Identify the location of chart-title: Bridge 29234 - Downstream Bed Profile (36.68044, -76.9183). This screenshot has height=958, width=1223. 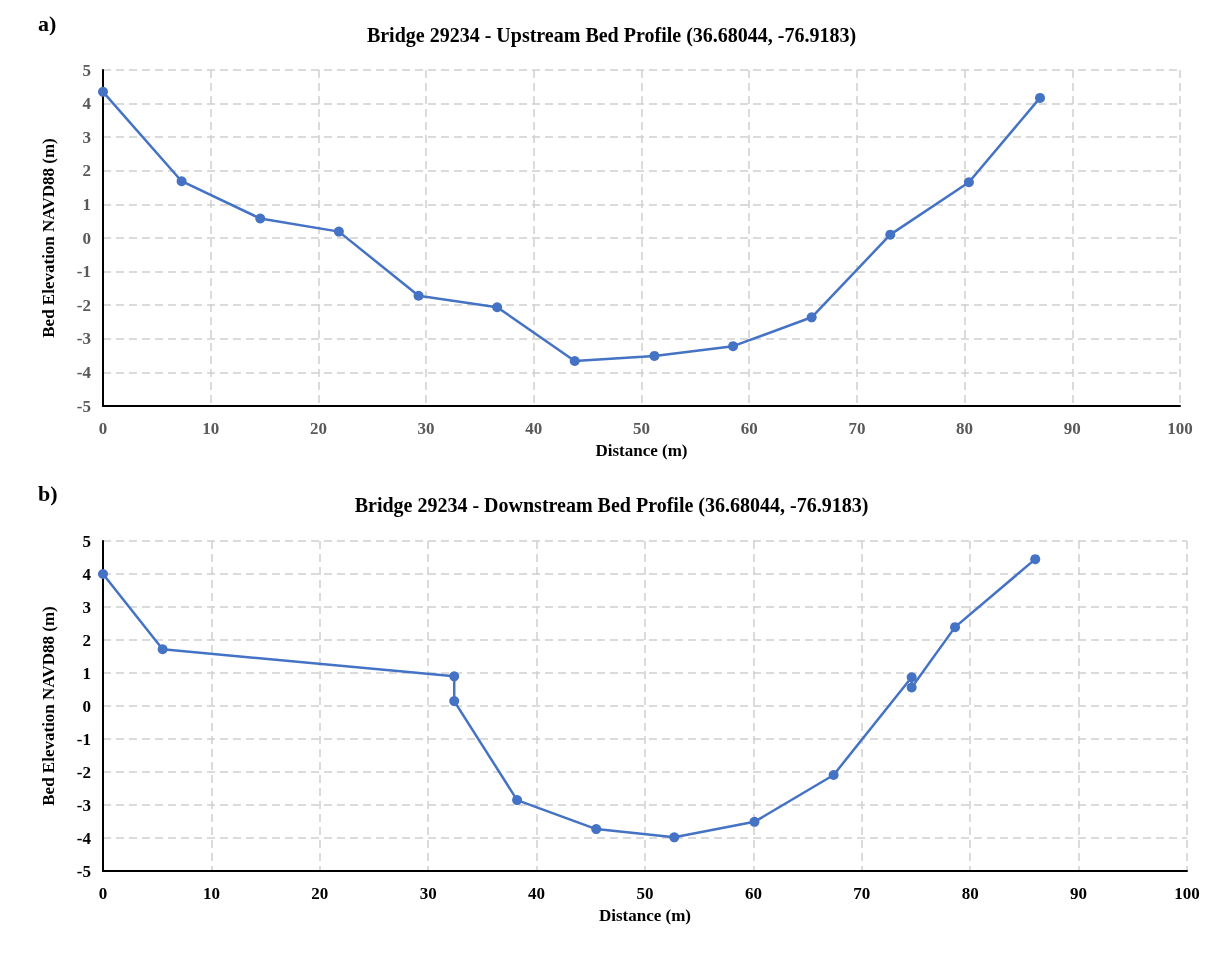
(611, 505).